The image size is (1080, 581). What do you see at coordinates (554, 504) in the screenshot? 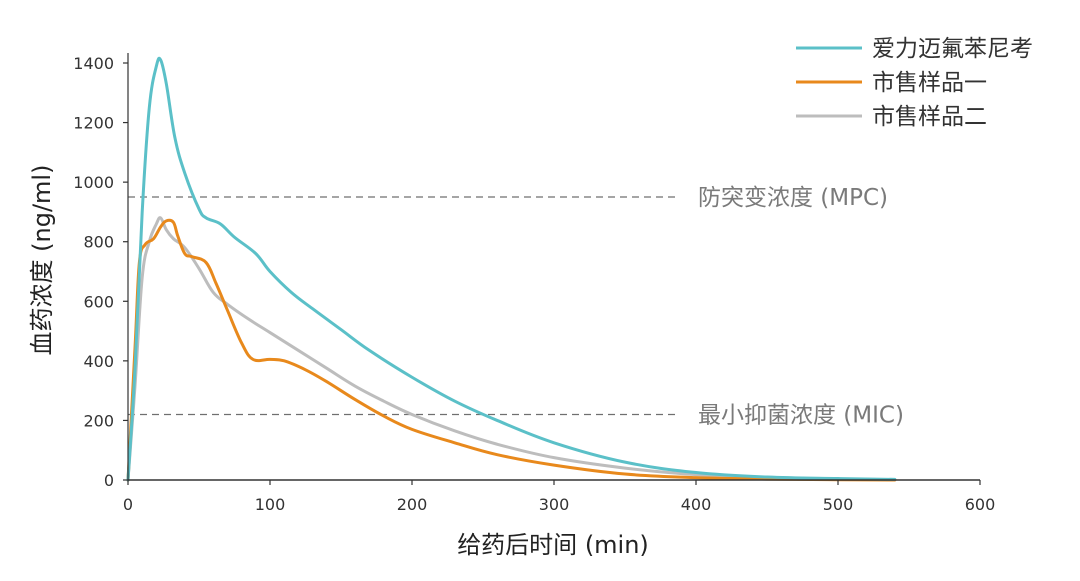
I see `x-tick-label: 300` at bounding box center [554, 504].